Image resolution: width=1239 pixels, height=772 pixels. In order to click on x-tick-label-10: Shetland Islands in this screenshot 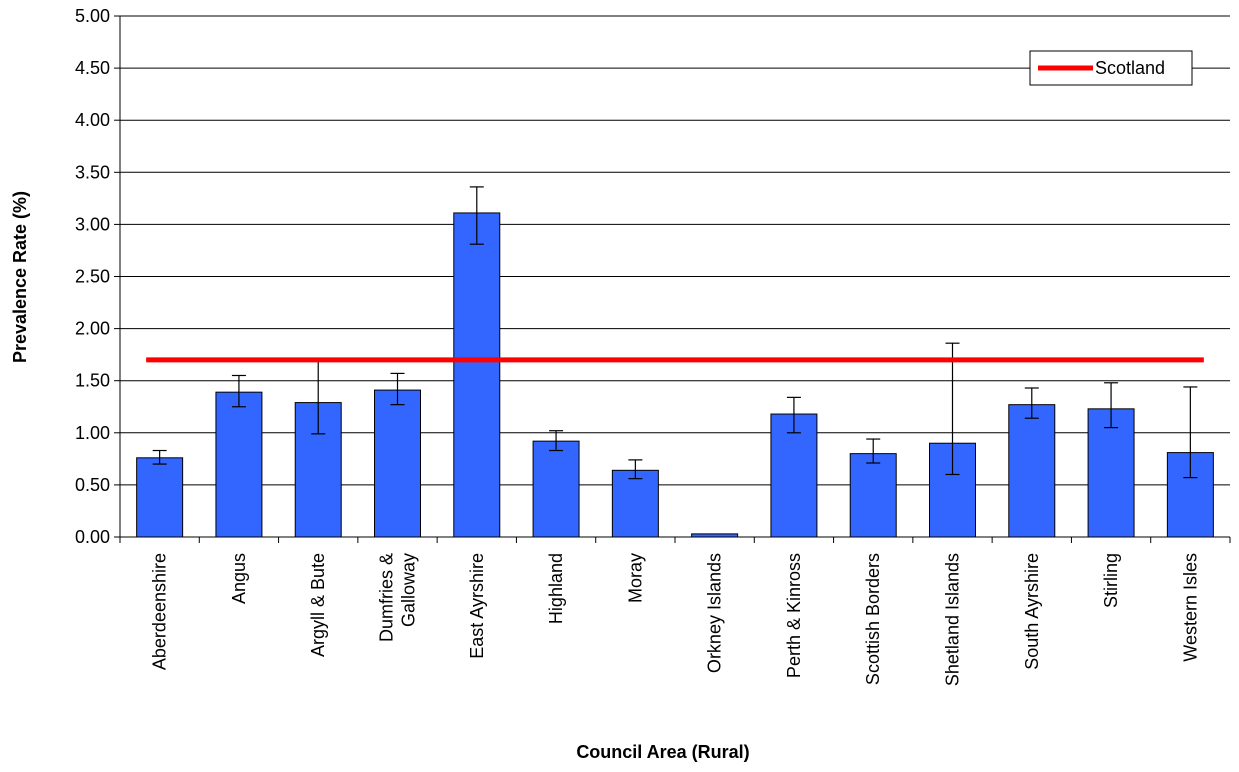, I will do `click(953, 619)`.